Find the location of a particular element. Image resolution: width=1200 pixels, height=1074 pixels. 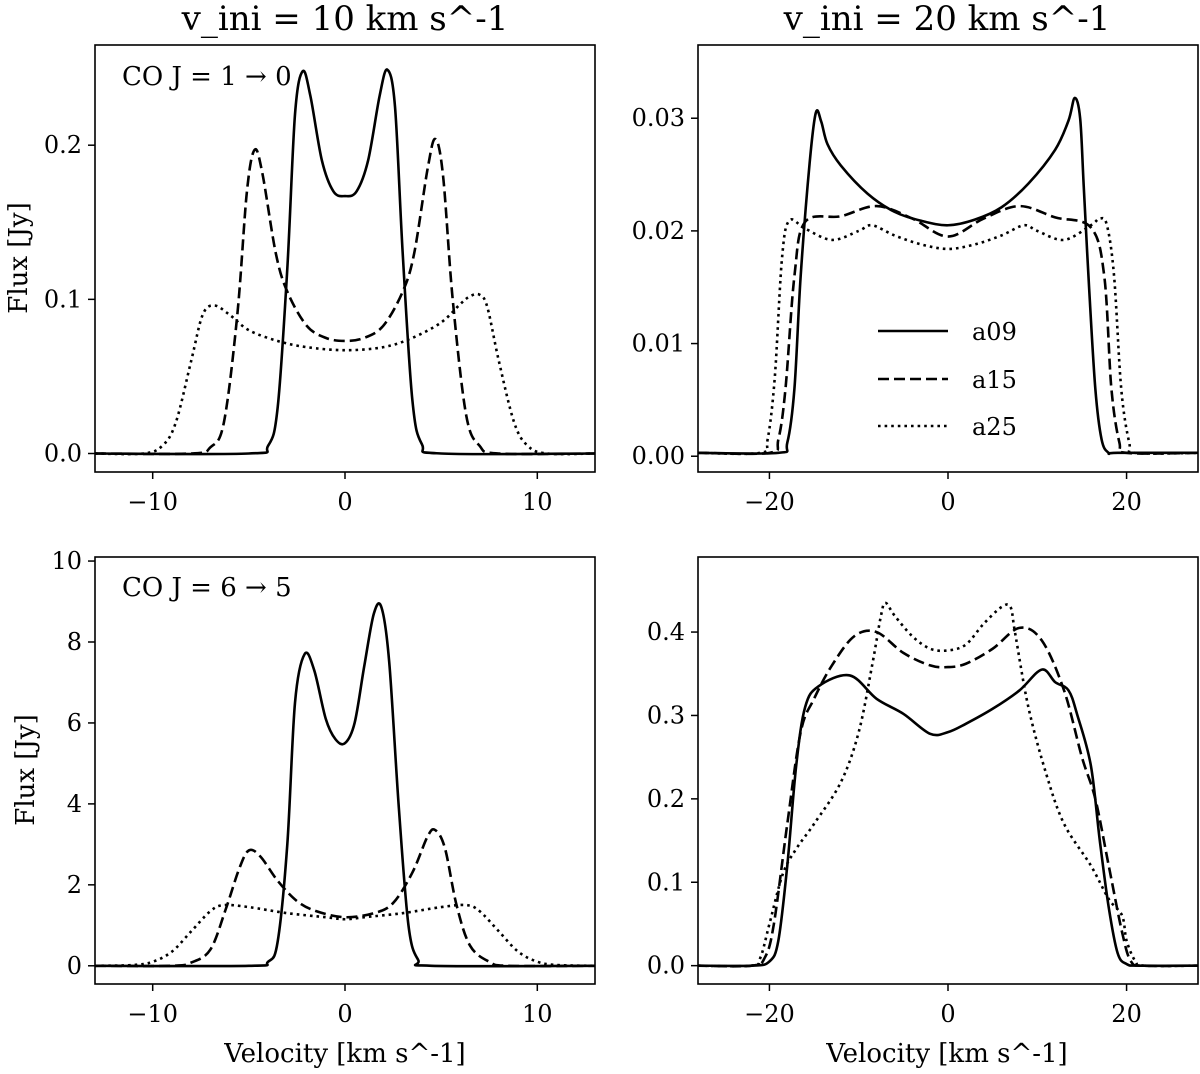

y-tick-label-bottom-left-4: 8 is located at coordinates (74, 642).